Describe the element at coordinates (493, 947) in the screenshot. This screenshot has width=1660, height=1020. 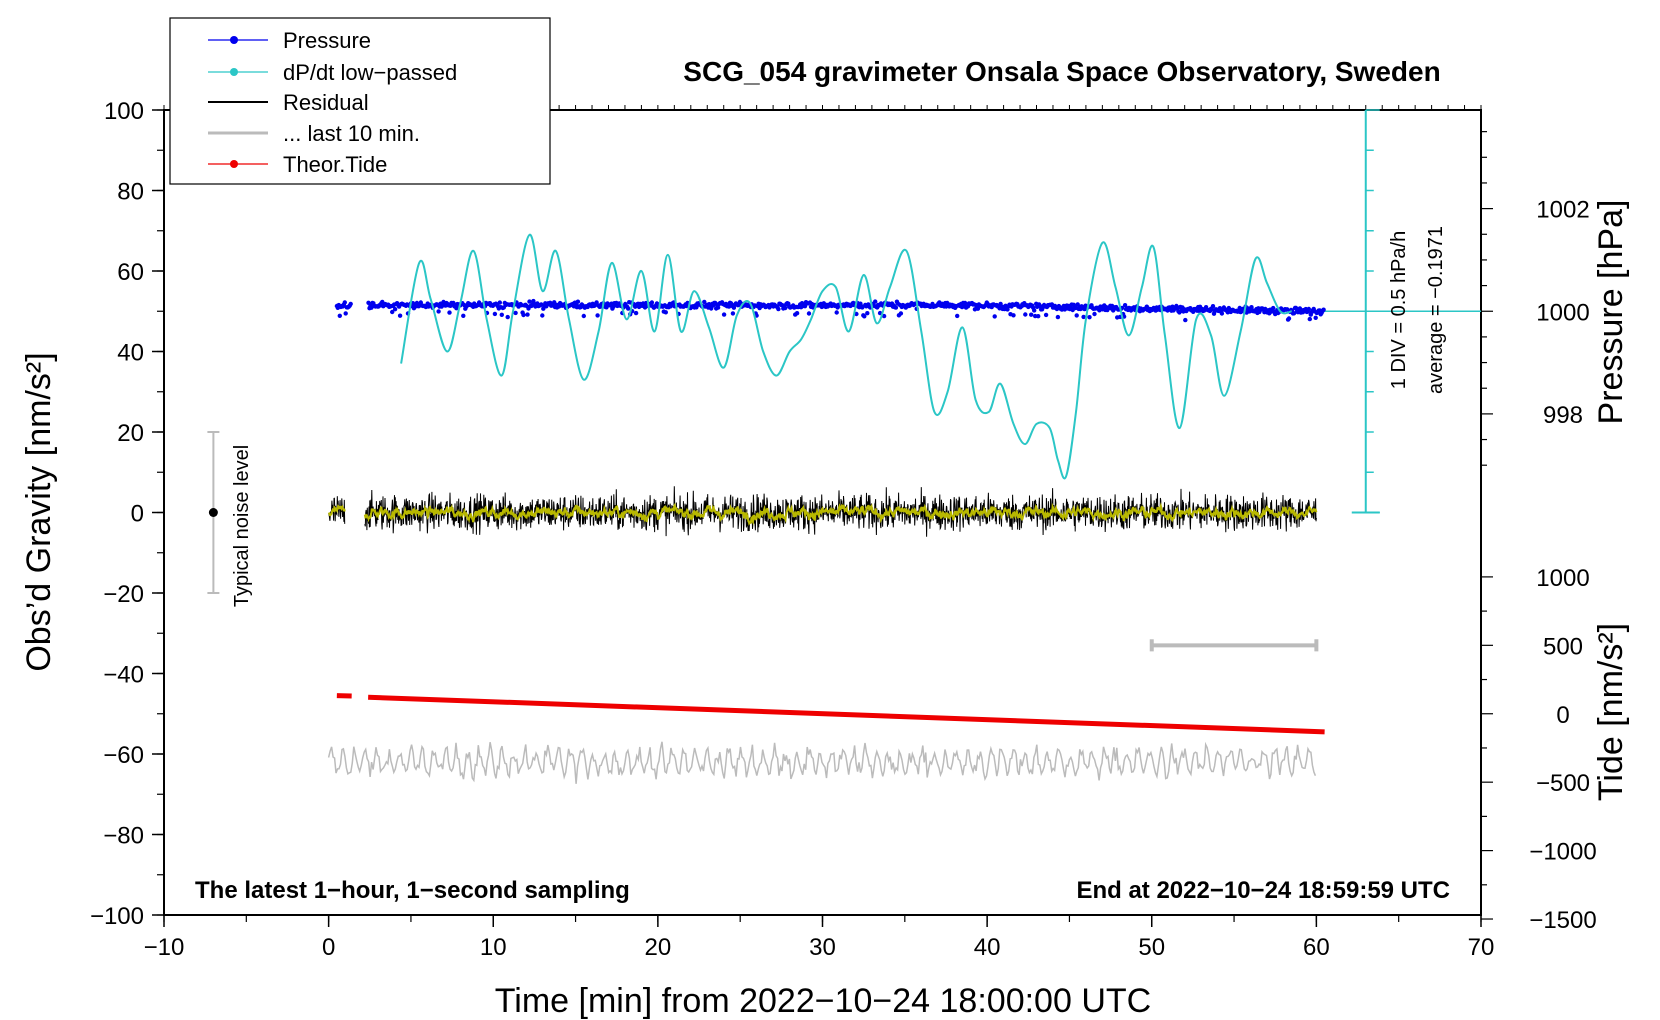
I see `x-tick-label: 10` at that location.